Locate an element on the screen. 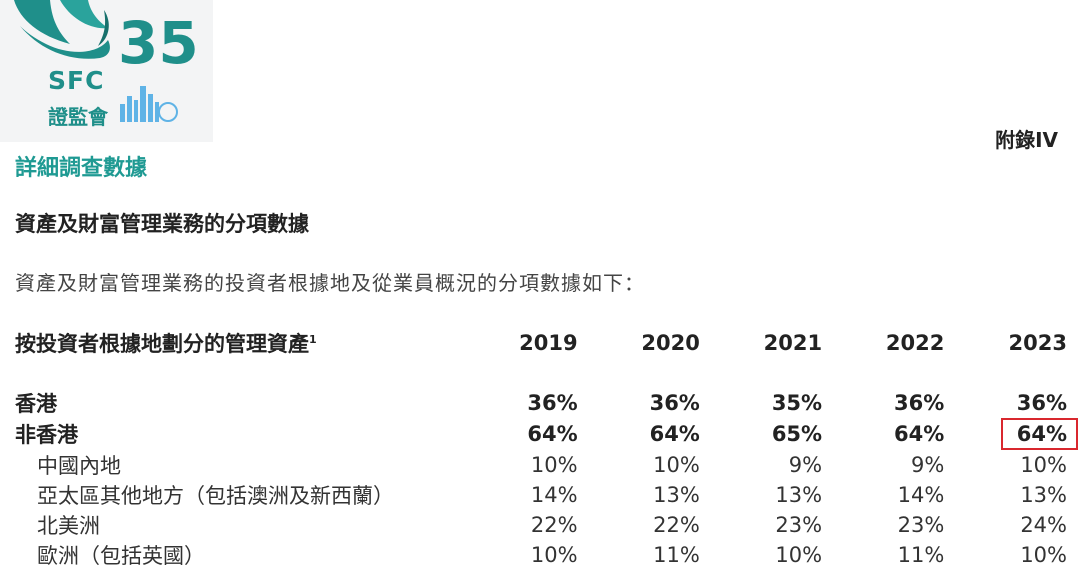 The image size is (1080, 570). table-heading: 按投資者根據地劃分的管理資產1 is located at coordinates (235, 343).